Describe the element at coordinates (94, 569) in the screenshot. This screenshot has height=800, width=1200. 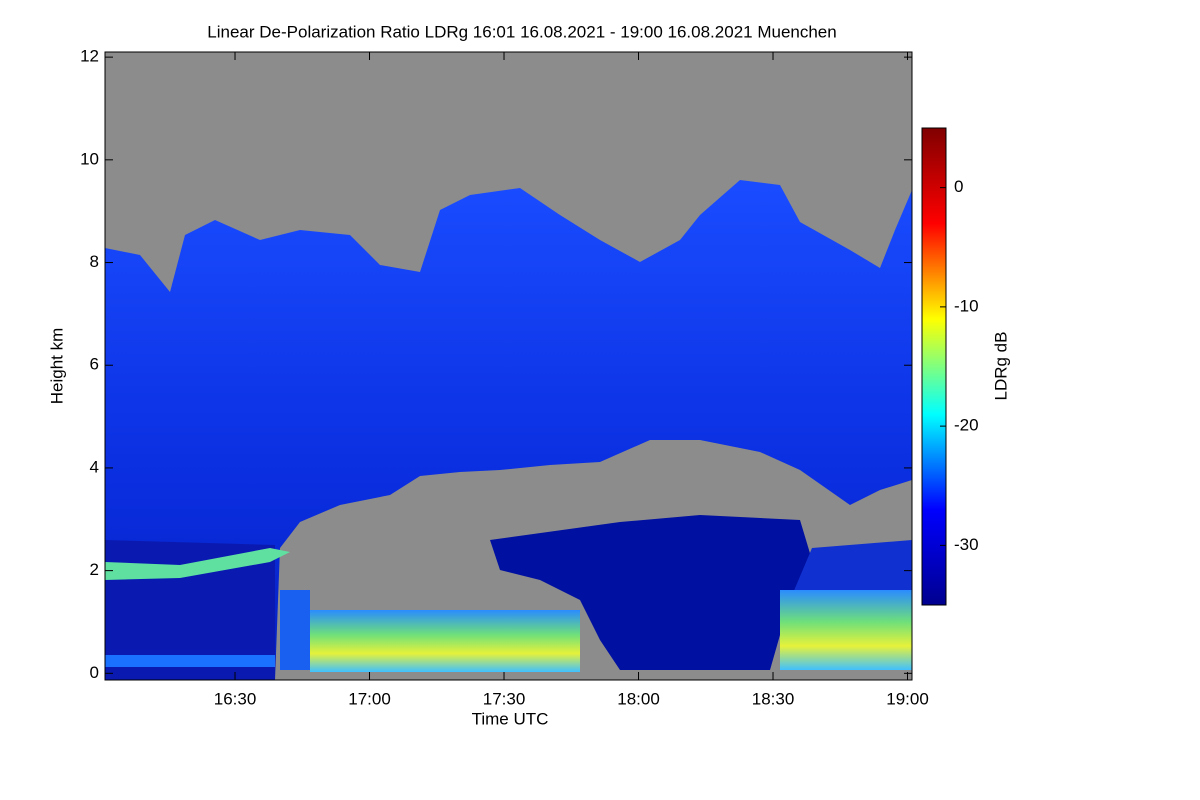
I see `y-tick-label: 2` at that location.